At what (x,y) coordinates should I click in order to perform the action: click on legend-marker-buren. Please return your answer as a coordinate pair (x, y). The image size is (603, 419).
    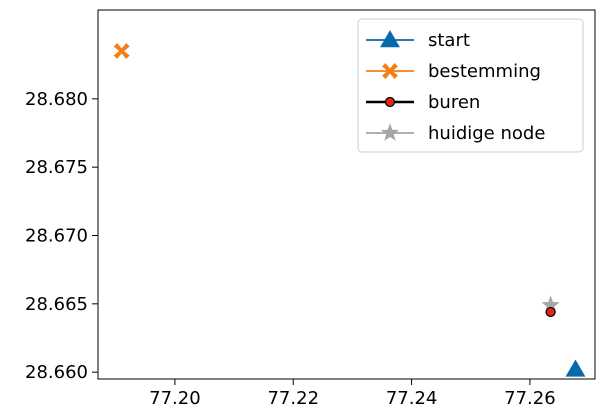
    Looking at the image, I should click on (390, 102).